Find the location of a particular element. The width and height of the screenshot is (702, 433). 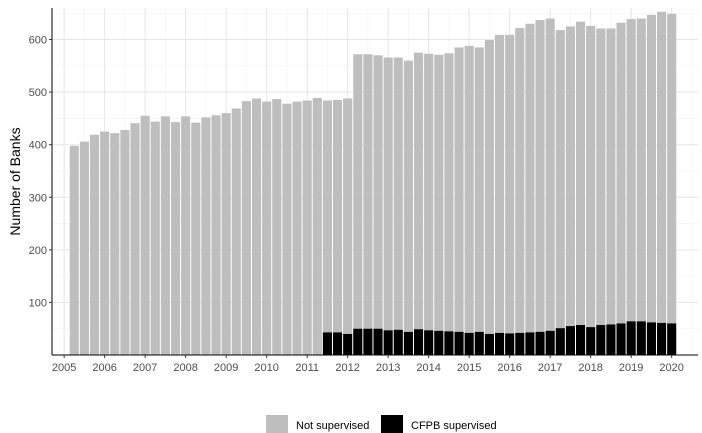

x-tick-label: 2013 is located at coordinates (388, 368).